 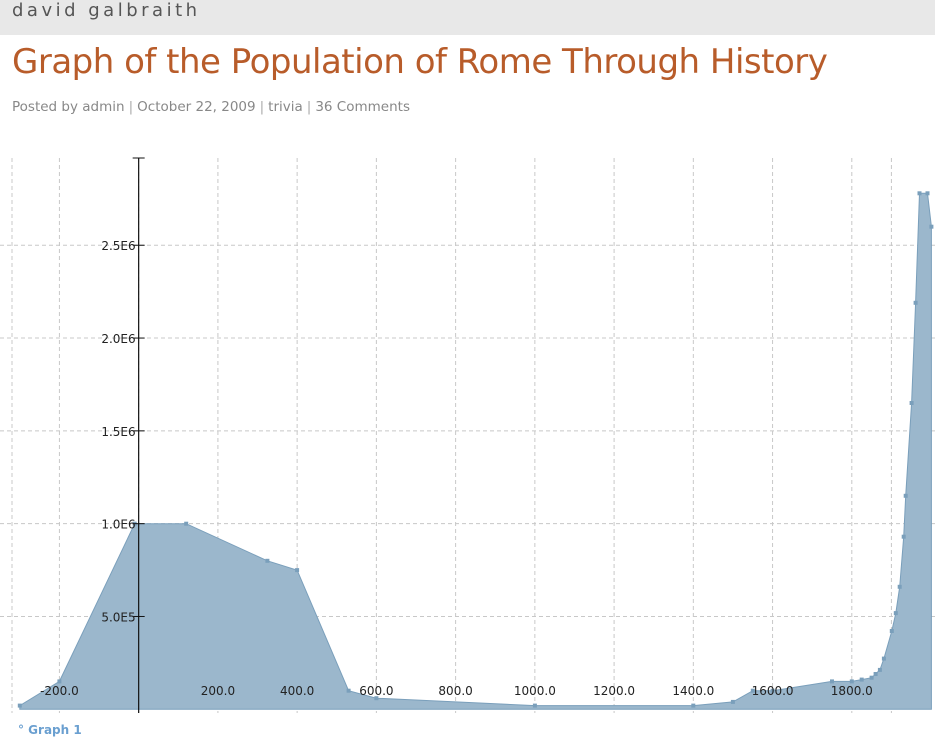 What do you see at coordinates (218, 691) in the screenshot?
I see `x-tick-label: 200.0` at bounding box center [218, 691].